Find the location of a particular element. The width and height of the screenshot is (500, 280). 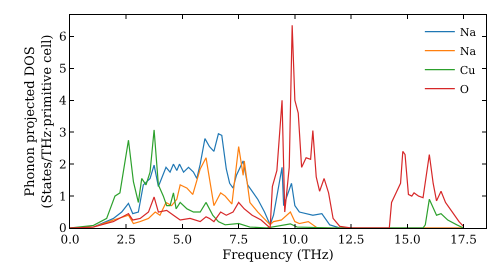

y-tick-label: 2 is located at coordinates (62, 164).